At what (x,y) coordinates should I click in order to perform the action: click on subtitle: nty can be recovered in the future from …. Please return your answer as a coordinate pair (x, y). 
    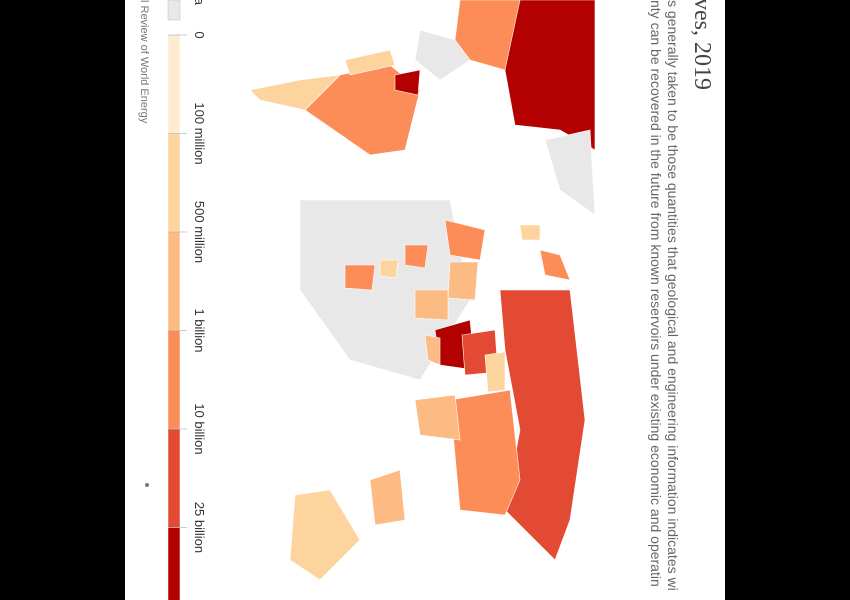
    Looking at the image, I should click on (656, 293).